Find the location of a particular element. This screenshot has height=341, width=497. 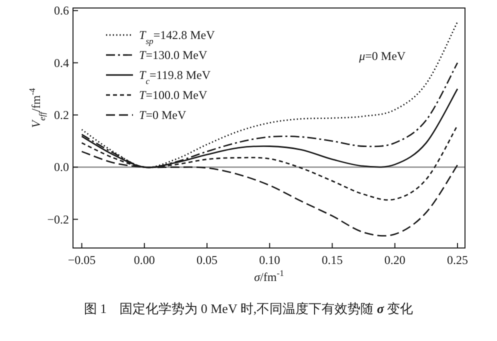

x-axis-title: σ/fm$^{-1}$ is located at coordinates (269, 276).